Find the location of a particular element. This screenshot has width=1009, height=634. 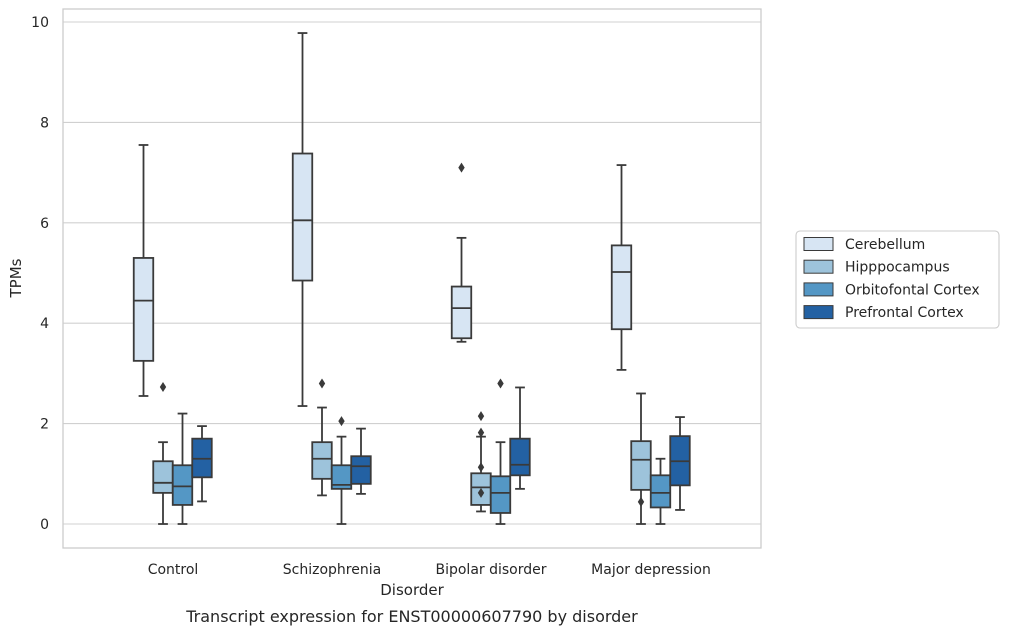

legend-label: Cerebellum is located at coordinates (885, 245).